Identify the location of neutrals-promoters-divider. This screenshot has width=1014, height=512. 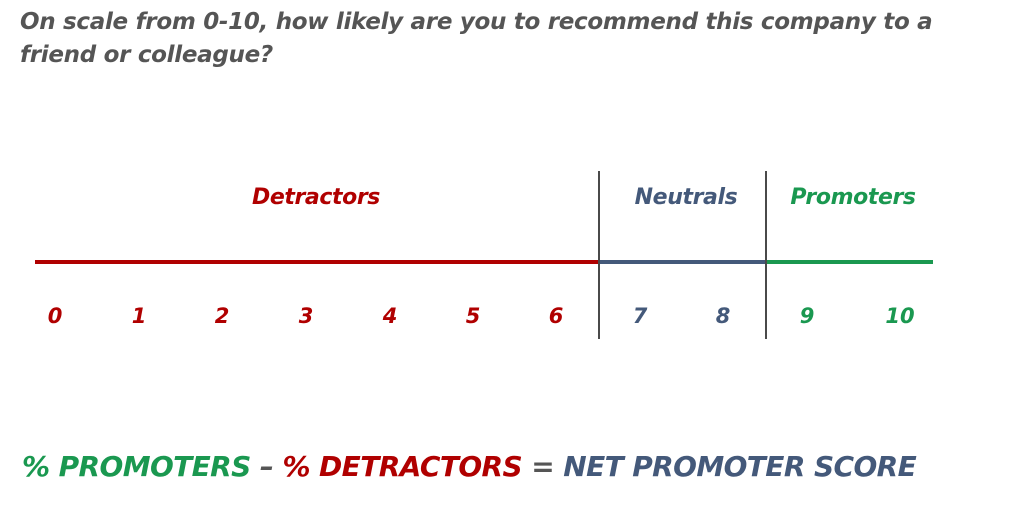
(766, 255).